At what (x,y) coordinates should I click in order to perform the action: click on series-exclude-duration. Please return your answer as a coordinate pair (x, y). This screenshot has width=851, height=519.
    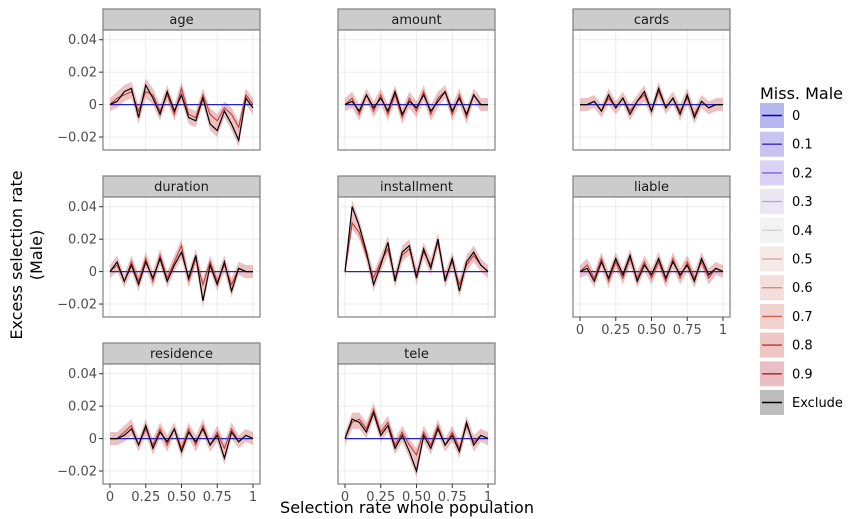
    Looking at the image, I should click on (181, 275).